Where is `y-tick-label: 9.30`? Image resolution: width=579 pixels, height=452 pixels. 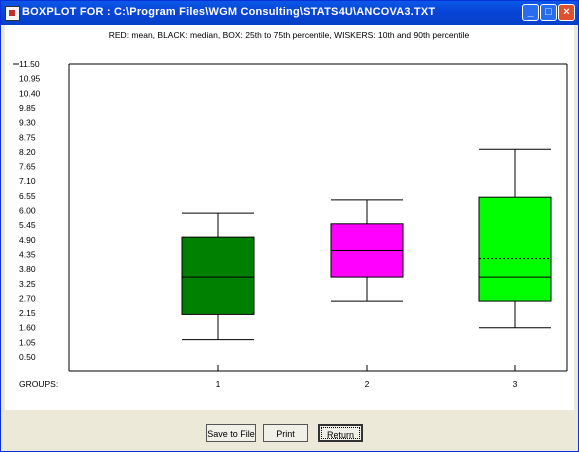 y-tick-label: 9.30 is located at coordinates (27, 123).